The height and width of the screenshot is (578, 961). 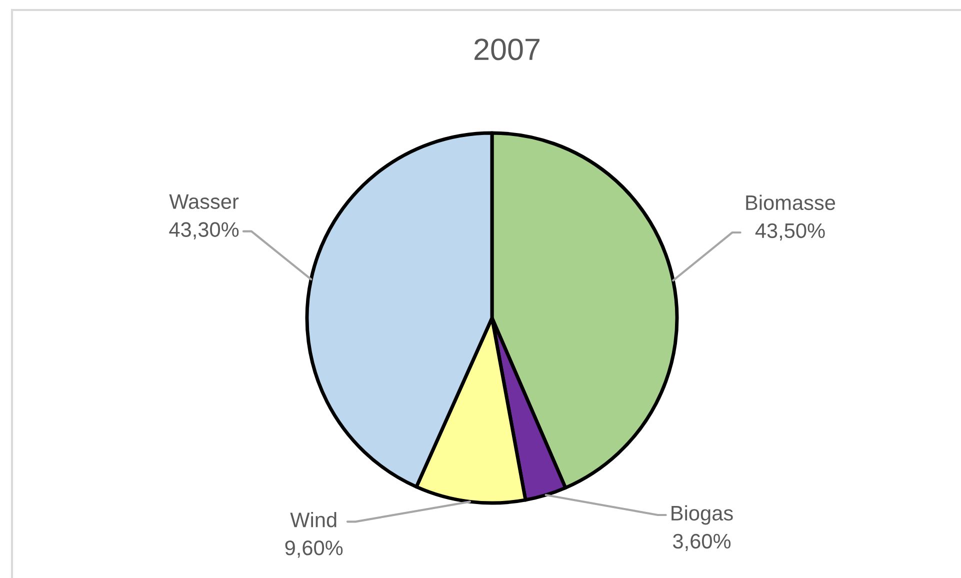 I want to click on slice-label: Wasser, so click(x=204, y=201).